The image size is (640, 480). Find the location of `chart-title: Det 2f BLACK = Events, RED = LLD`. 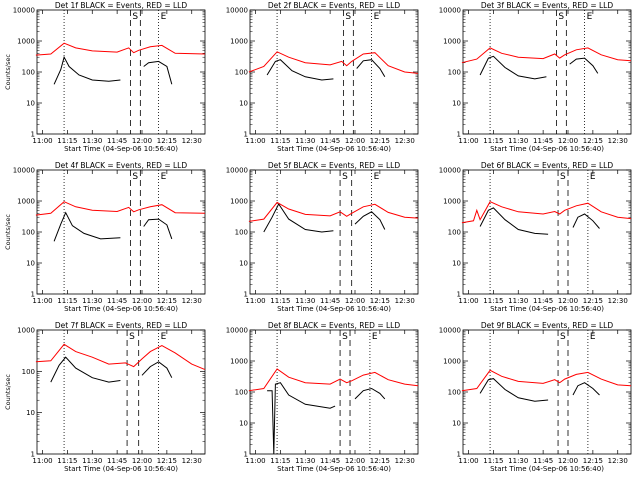

chart-title: Det 2f BLACK = Events, RED = LLD is located at coordinates (334, 5).